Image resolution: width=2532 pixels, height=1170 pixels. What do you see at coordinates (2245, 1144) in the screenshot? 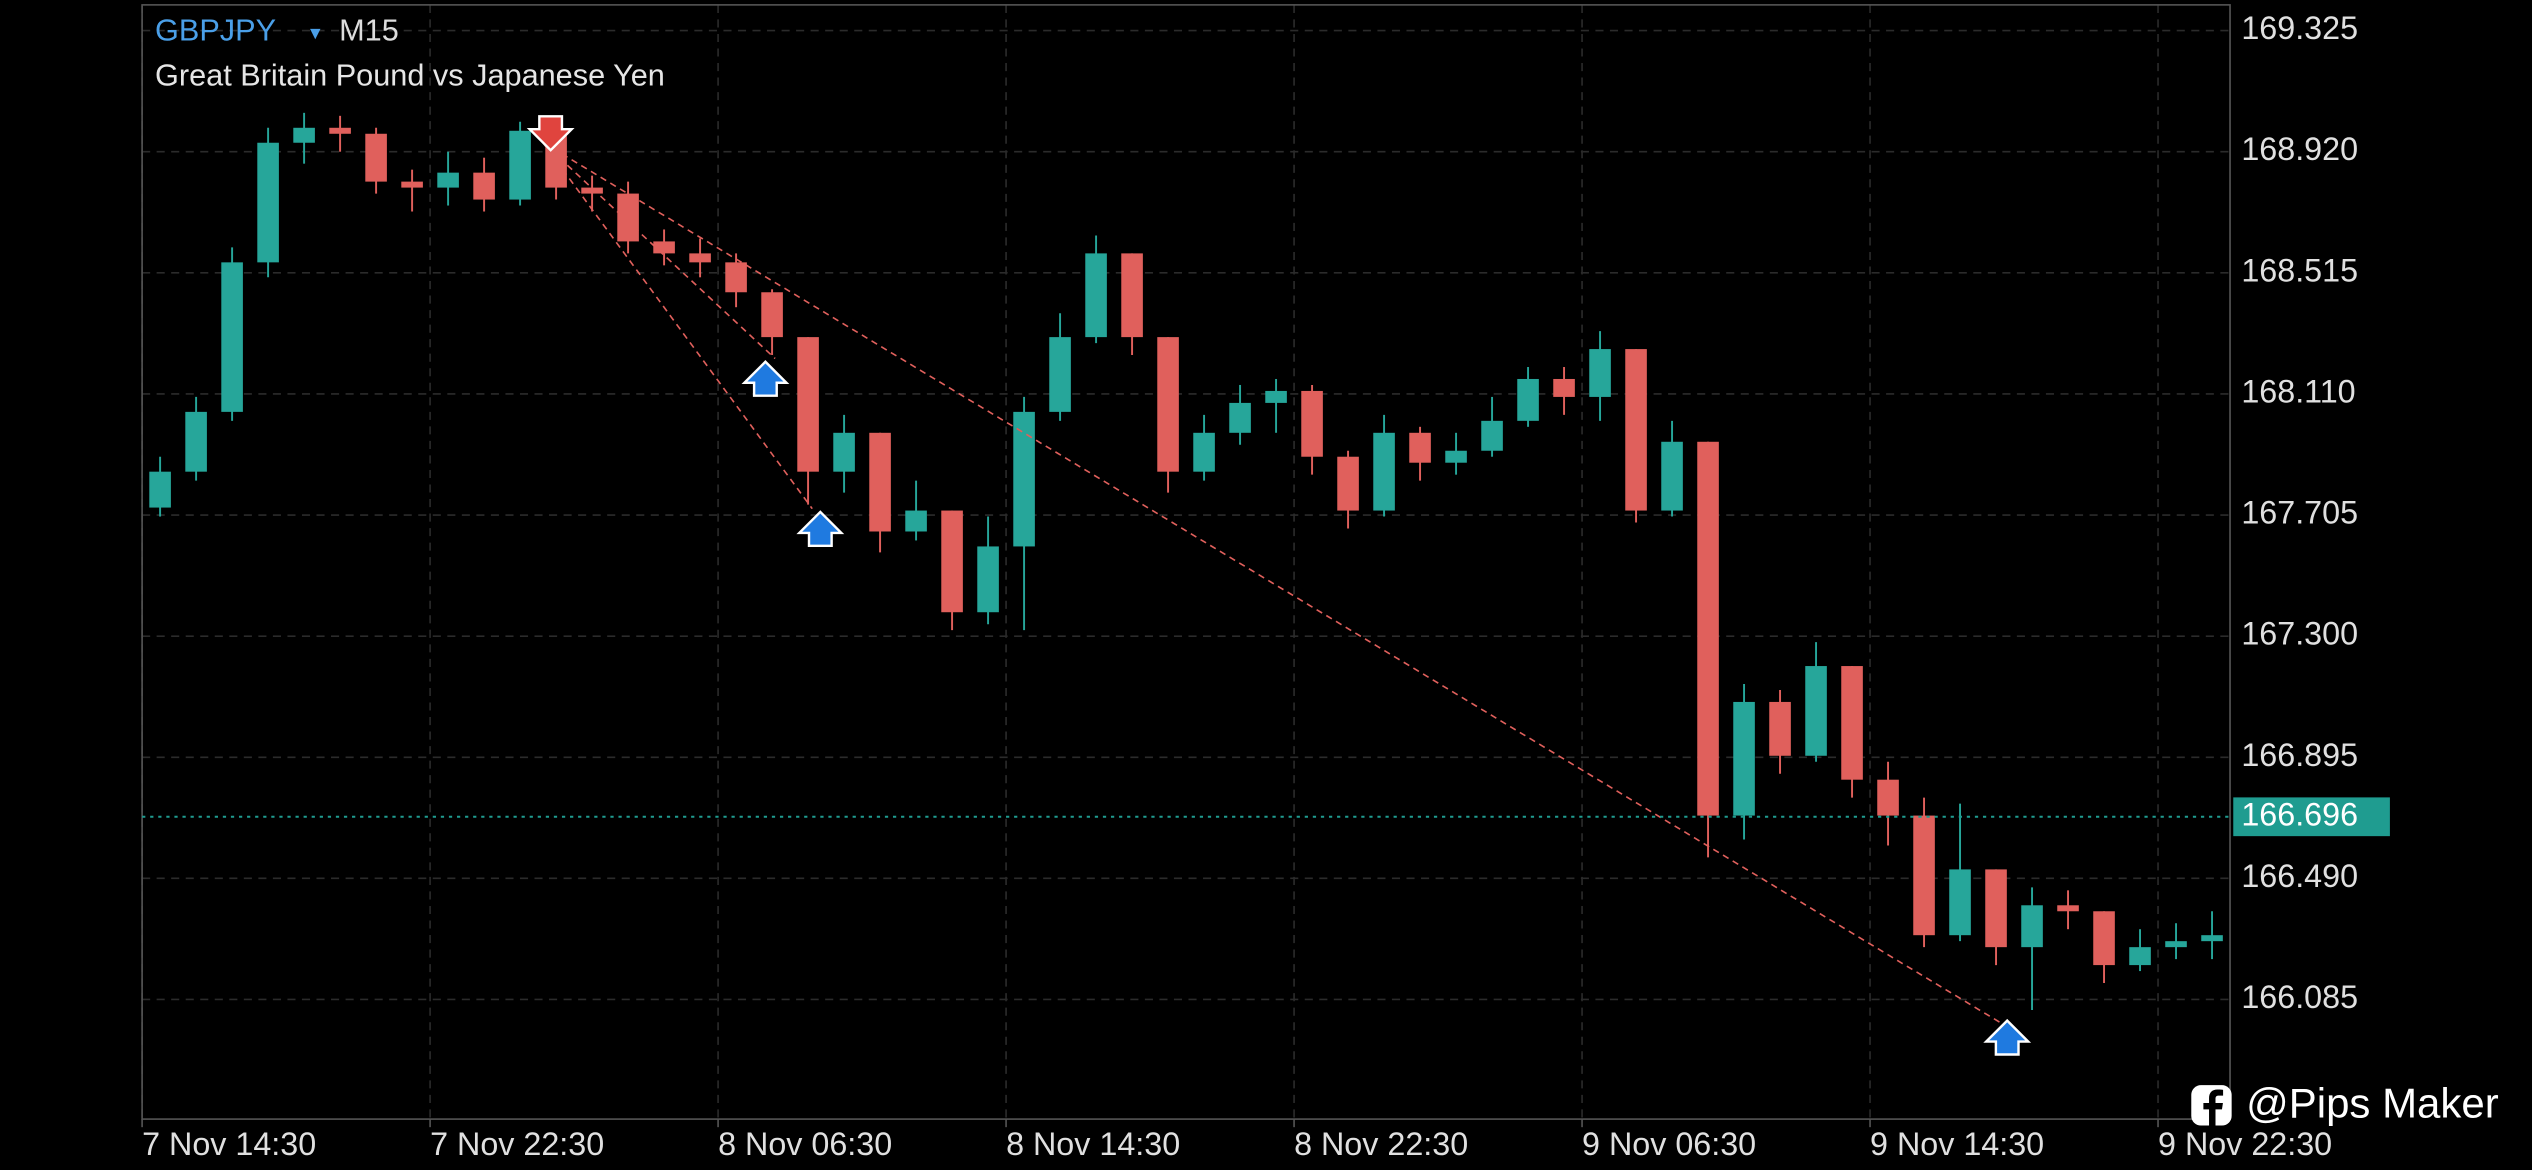
I see `x-tick-label: 9 Nov 22:30` at bounding box center [2245, 1144].